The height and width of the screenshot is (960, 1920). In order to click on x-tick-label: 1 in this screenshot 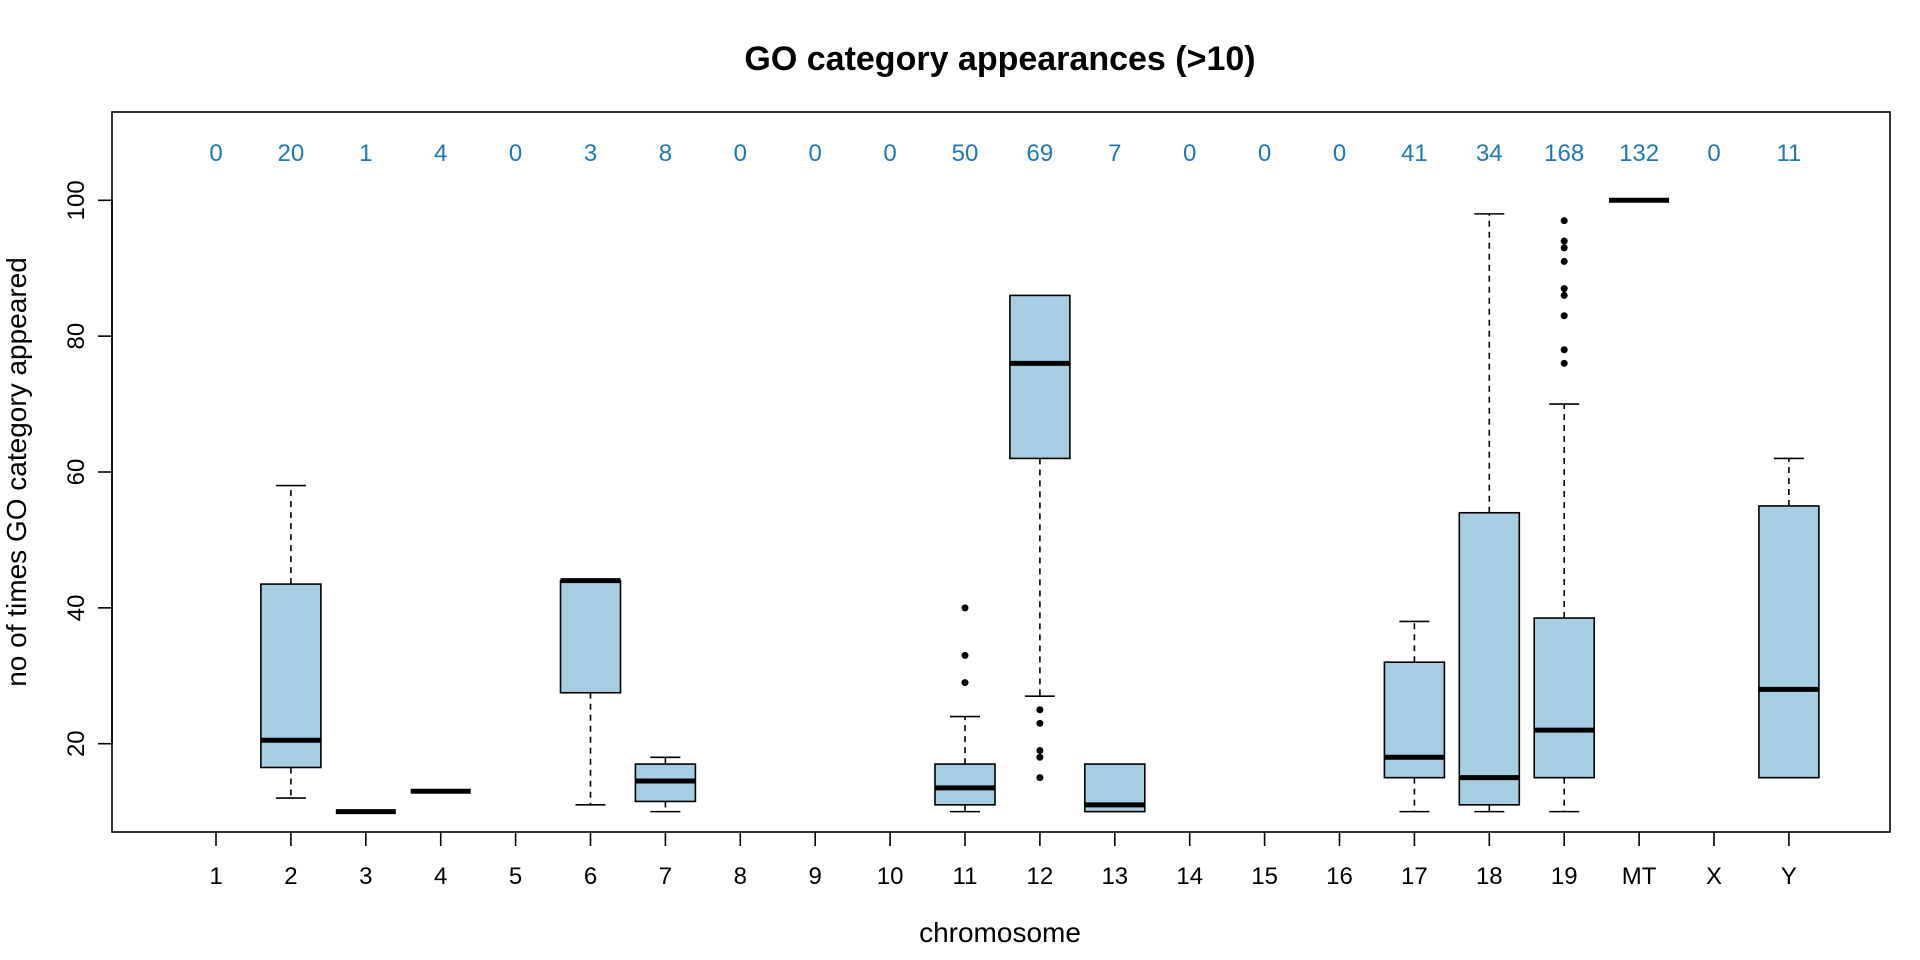, I will do `click(215, 876)`.